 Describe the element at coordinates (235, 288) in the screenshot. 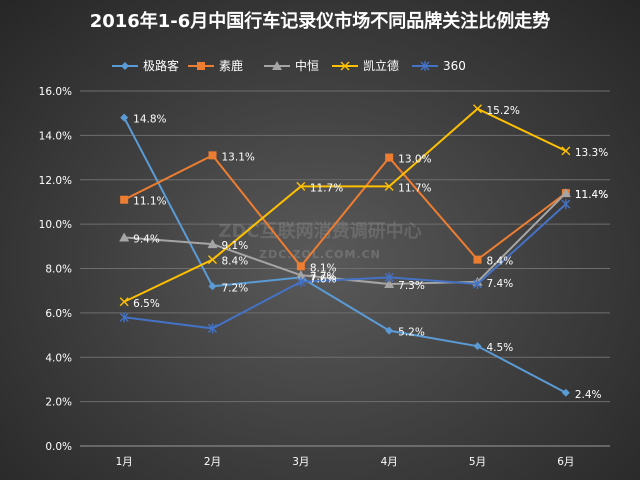

I see `data-label: 7.2%` at that location.